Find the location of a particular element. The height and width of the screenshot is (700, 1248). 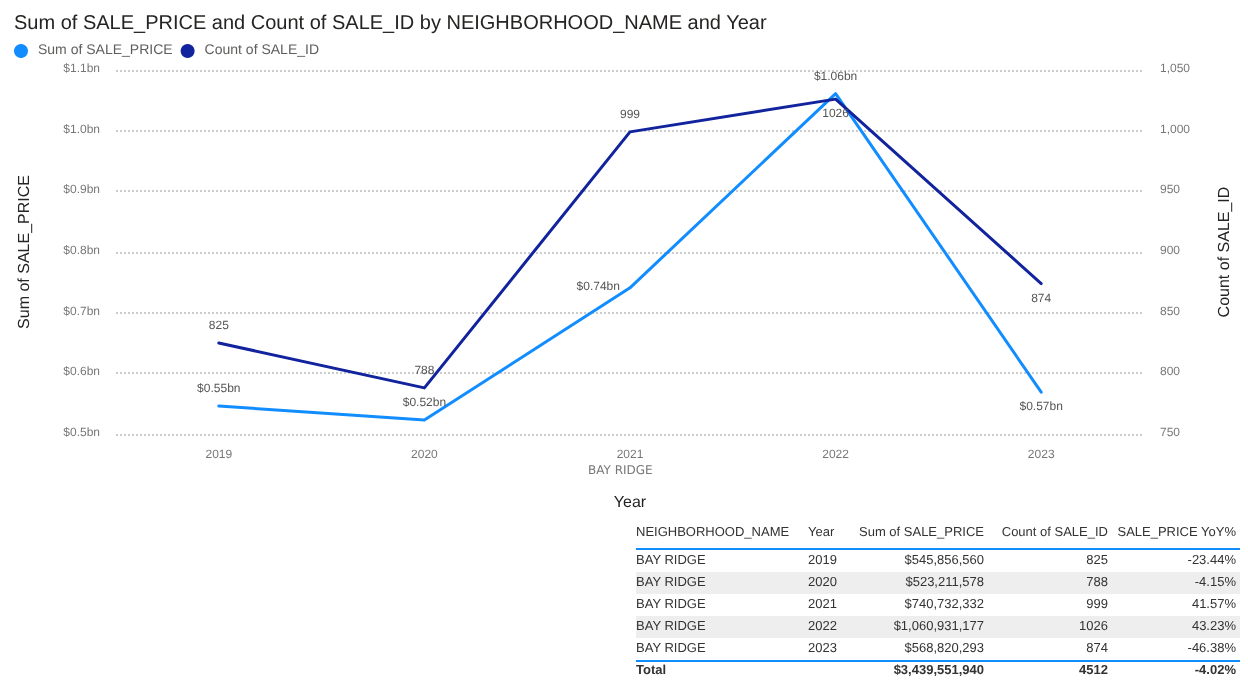

chart-title: Sum of SALE_PRICE and Count of SALE_ID by NEIGHBORHOOD_NAME and Year is located at coordinates (391, 24).